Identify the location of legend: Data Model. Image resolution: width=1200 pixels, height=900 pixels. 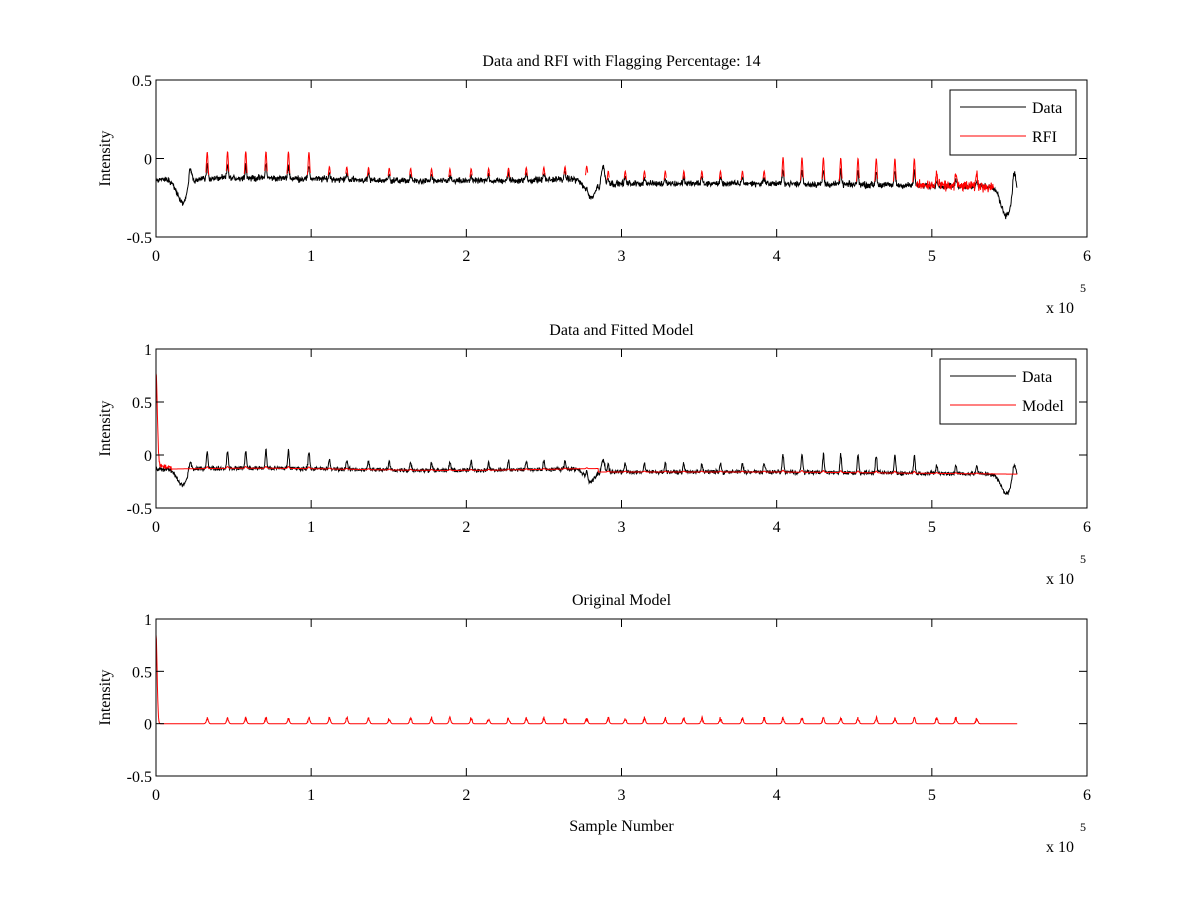
(1008, 391).